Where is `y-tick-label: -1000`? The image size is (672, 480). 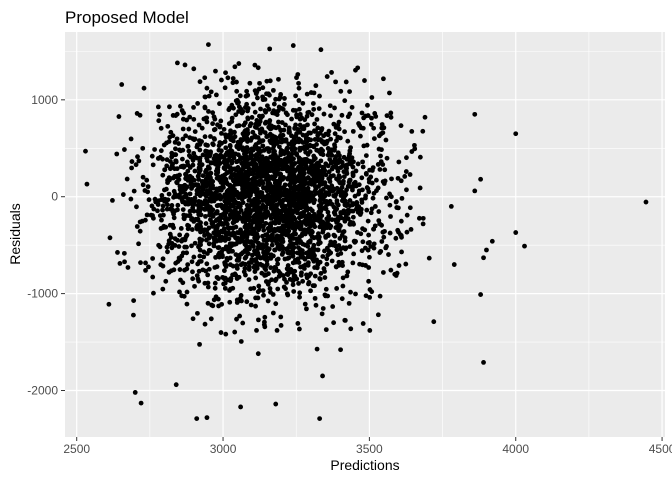 y-tick-label: -1000 is located at coordinates (42, 294).